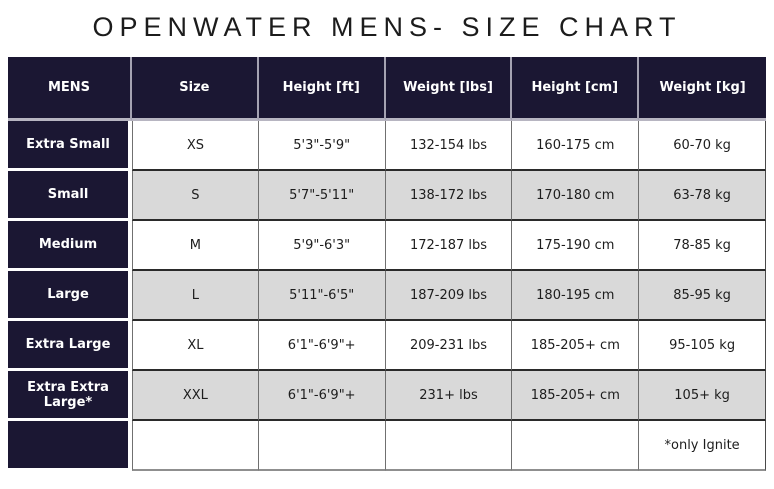 This screenshot has width=774, height=489. Describe the element at coordinates (449, 396) in the screenshot. I see `table-cell-weight-lbs: 231+ lbs` at that location.